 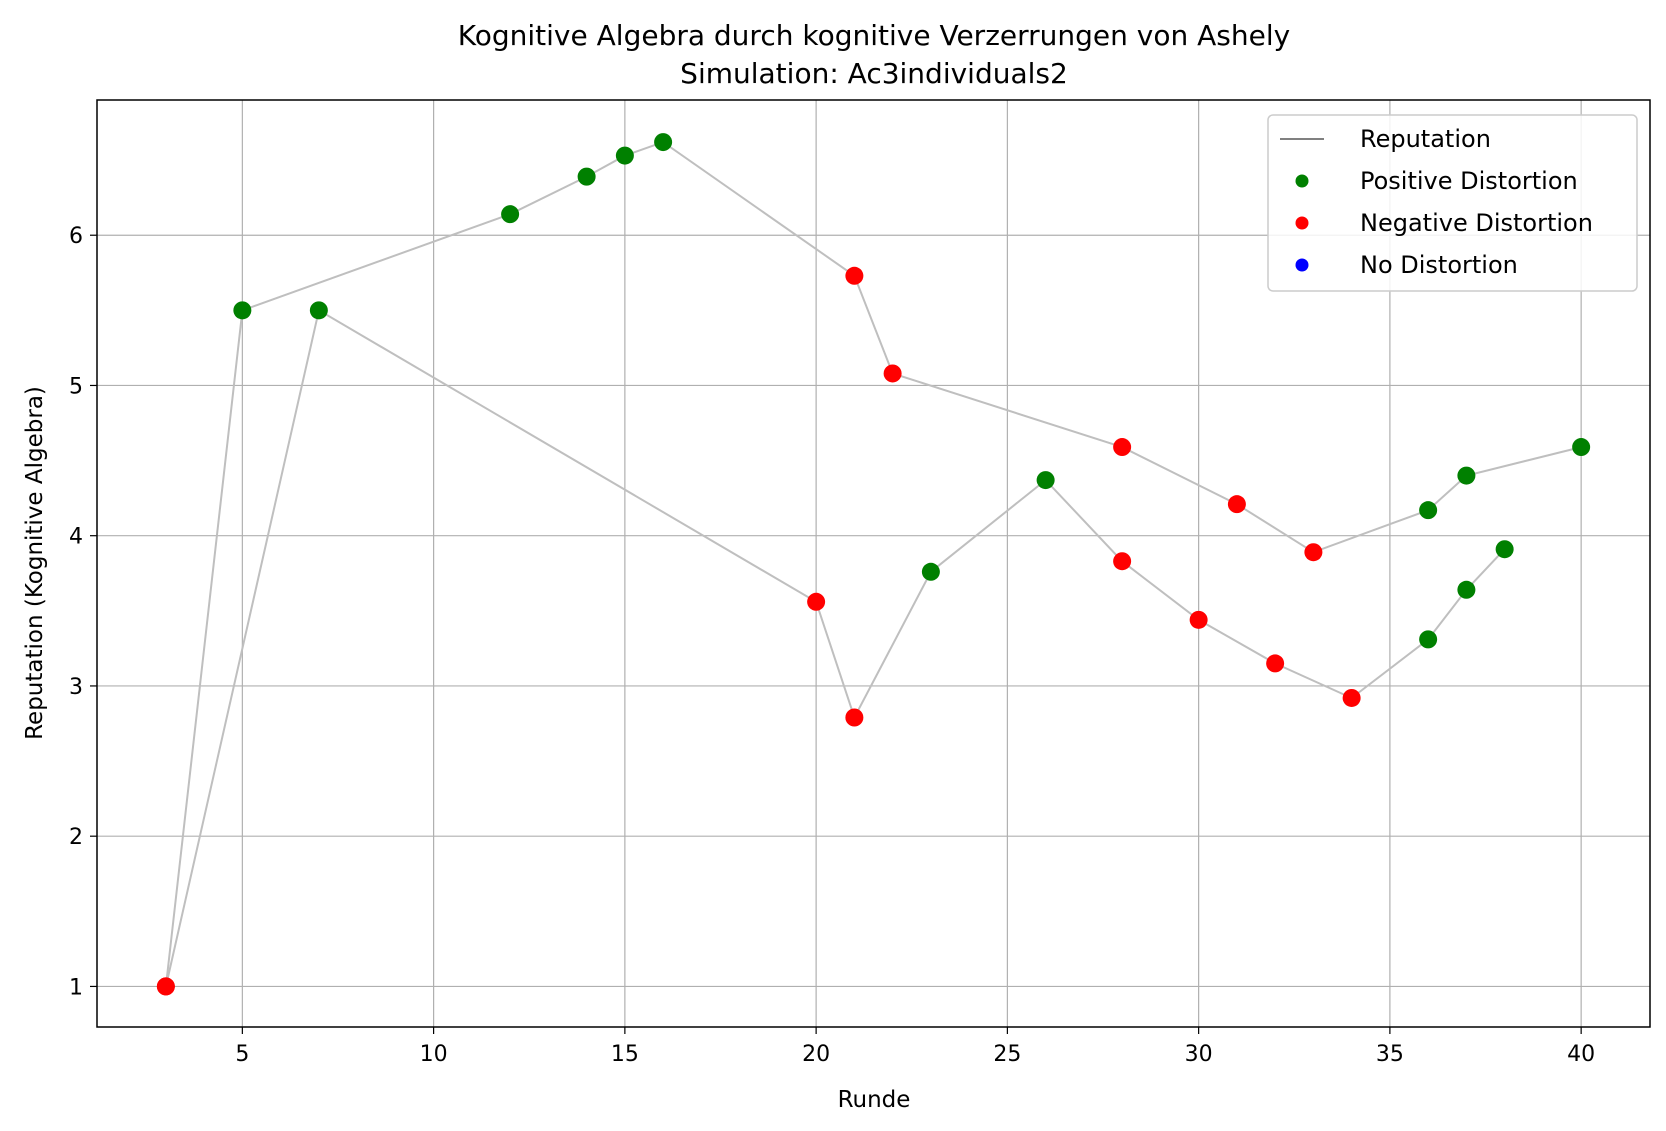 What do you see at coordinates (242, 1054) in the screenshot?
I see `x-tick-label: 5` at bounding box center [242, 1054].